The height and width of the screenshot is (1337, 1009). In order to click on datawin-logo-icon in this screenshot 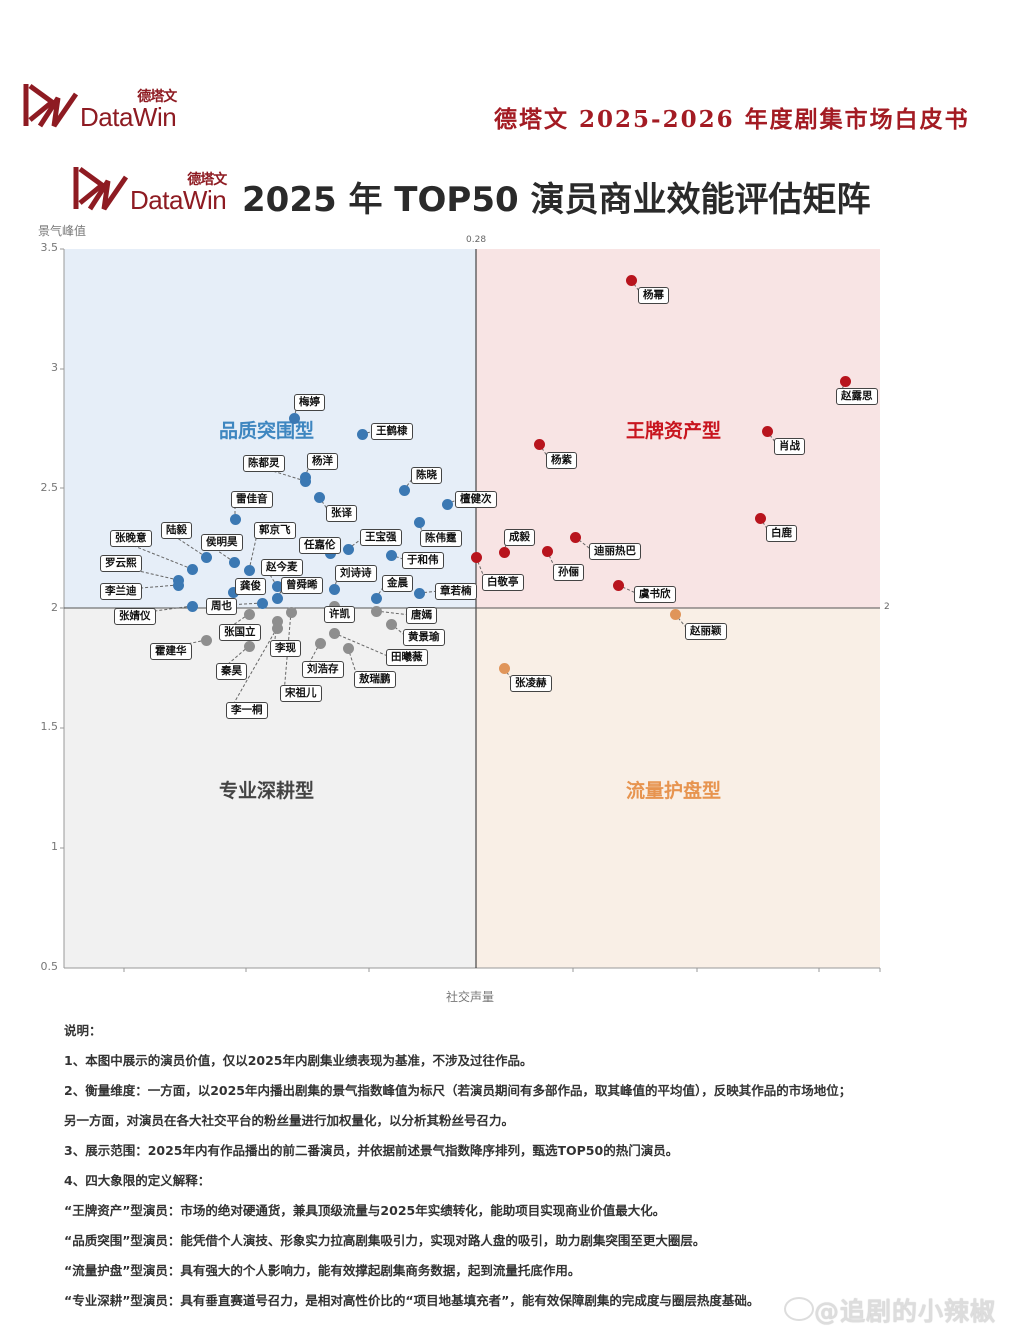, I will do `click(100, 188)`.